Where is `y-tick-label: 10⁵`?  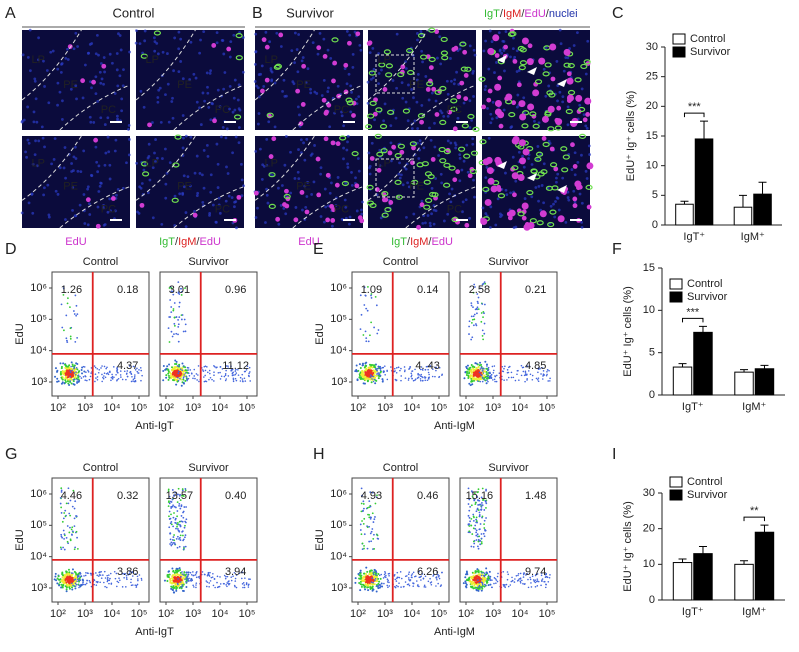 y-tick-label: 10⁵ is located at coordinates (38, 319).